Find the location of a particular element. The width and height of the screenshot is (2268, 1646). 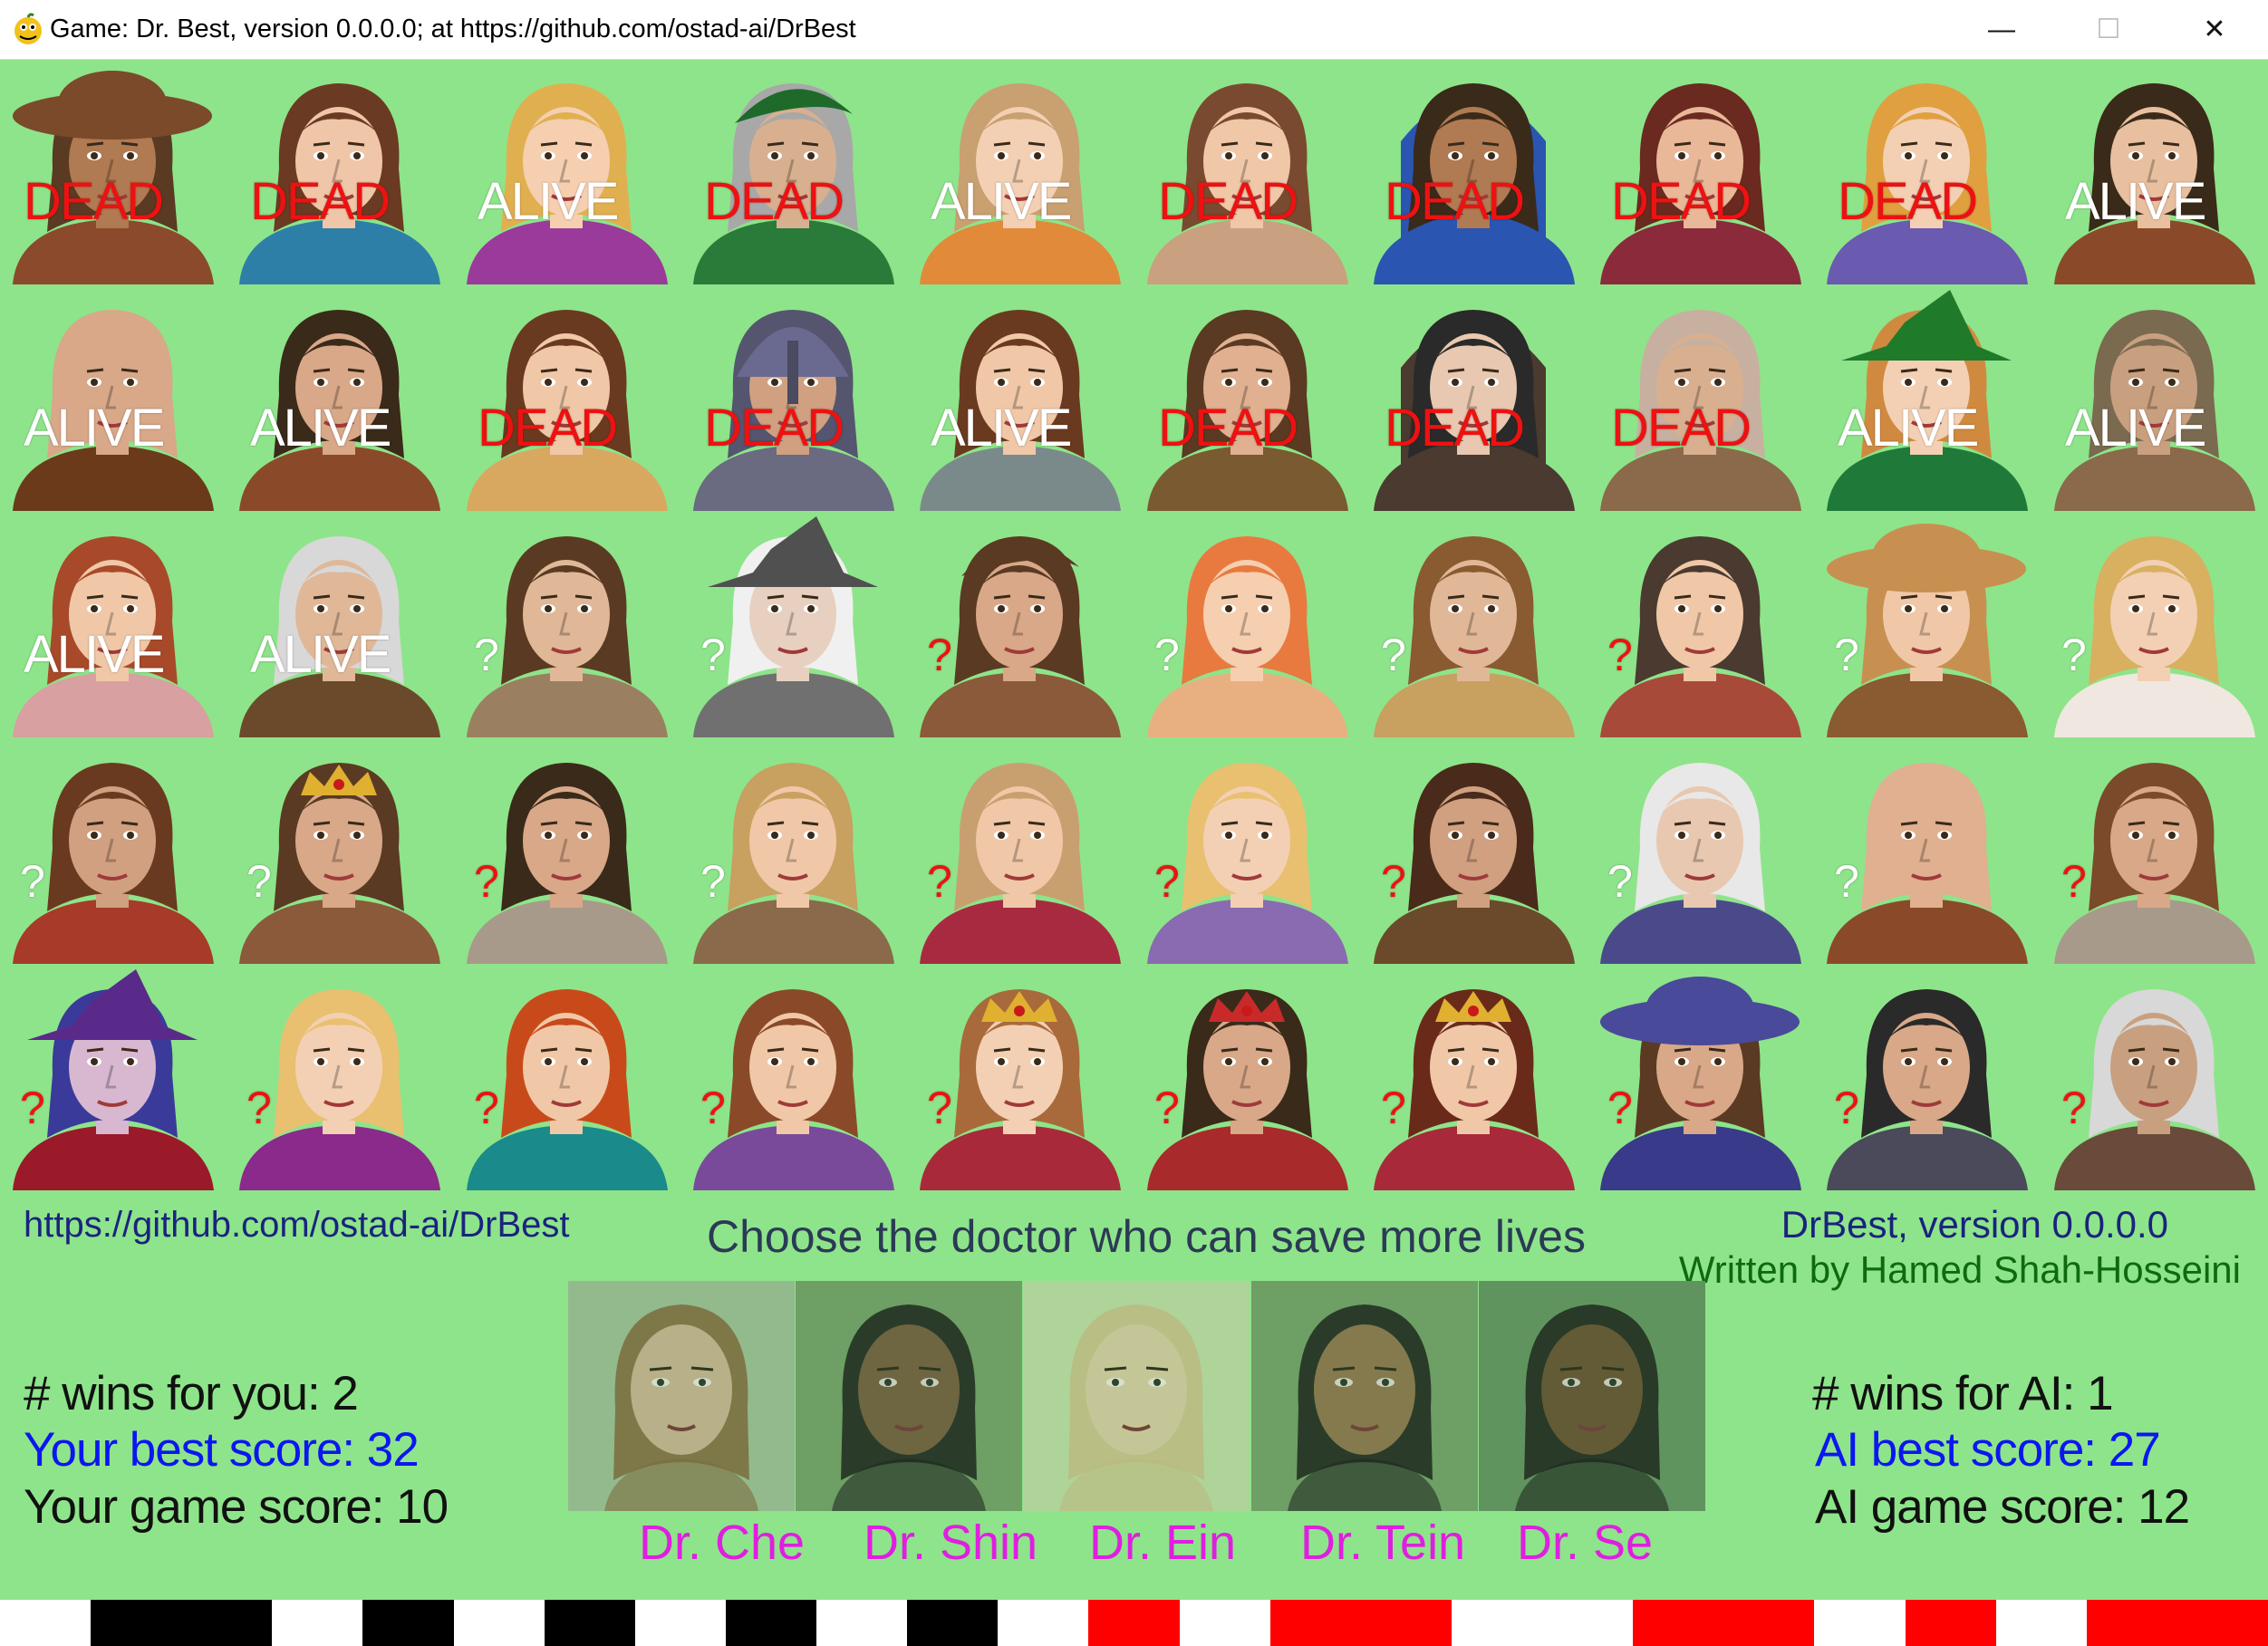

doctor-choices is located at coordinates (1137, 1396).